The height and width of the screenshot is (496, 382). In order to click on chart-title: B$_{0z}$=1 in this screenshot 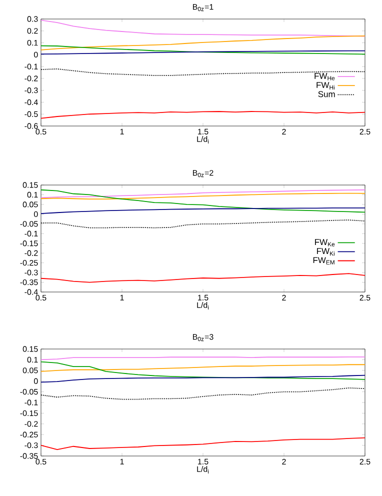, I will do `click(203, 8)`.